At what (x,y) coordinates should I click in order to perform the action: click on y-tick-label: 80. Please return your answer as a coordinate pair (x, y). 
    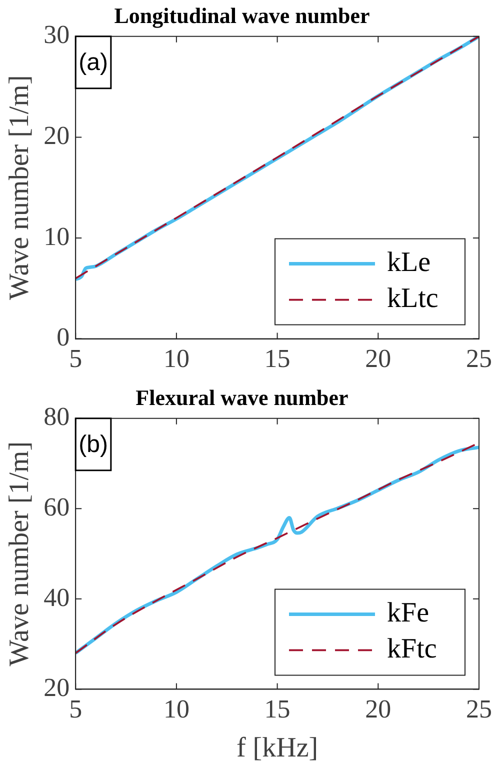
    Looking at the image, I should click on (57, 417).